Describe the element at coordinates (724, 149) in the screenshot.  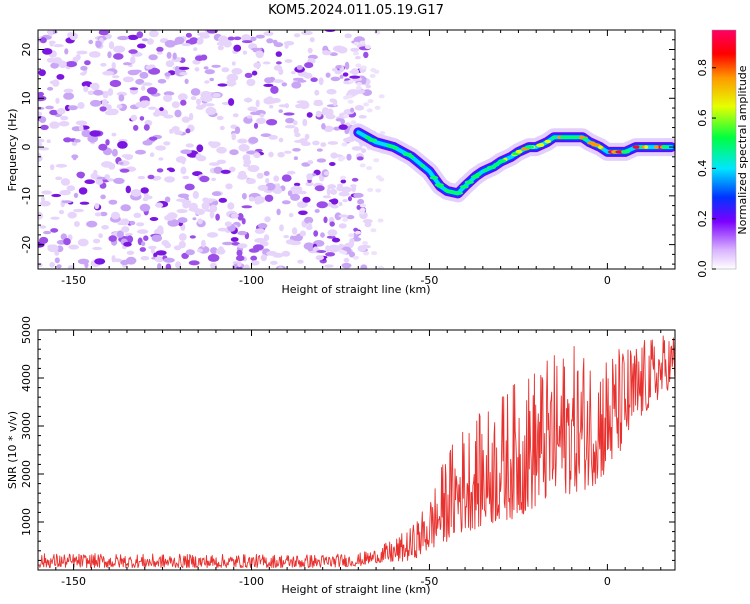
I see `colorbar-frame` at that location.